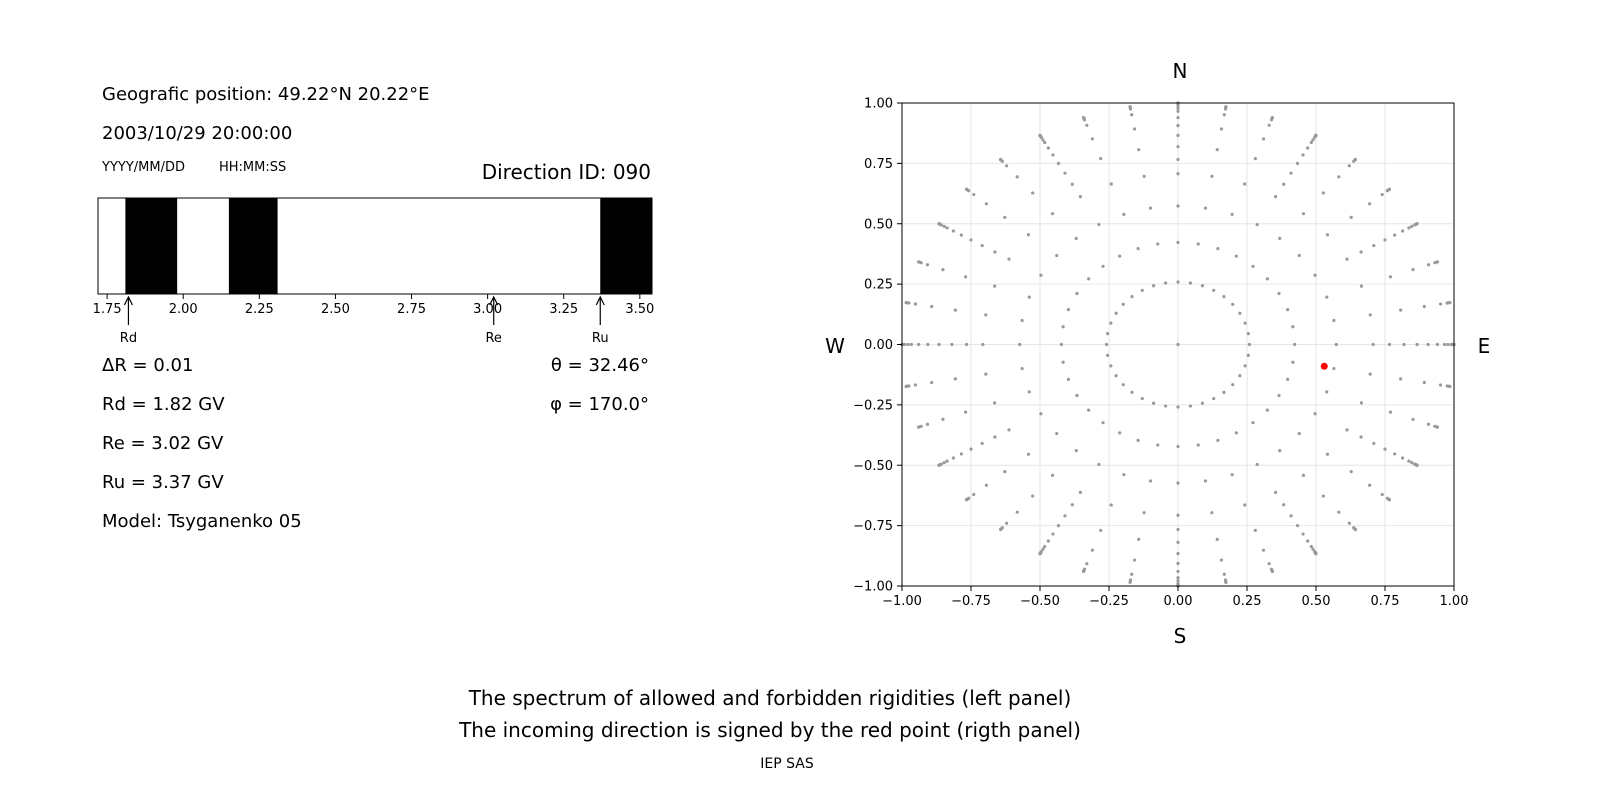  Describe the element at coordinates (128, 338) in the screenshot. I see `marker-label-rd: Rd` at that location.